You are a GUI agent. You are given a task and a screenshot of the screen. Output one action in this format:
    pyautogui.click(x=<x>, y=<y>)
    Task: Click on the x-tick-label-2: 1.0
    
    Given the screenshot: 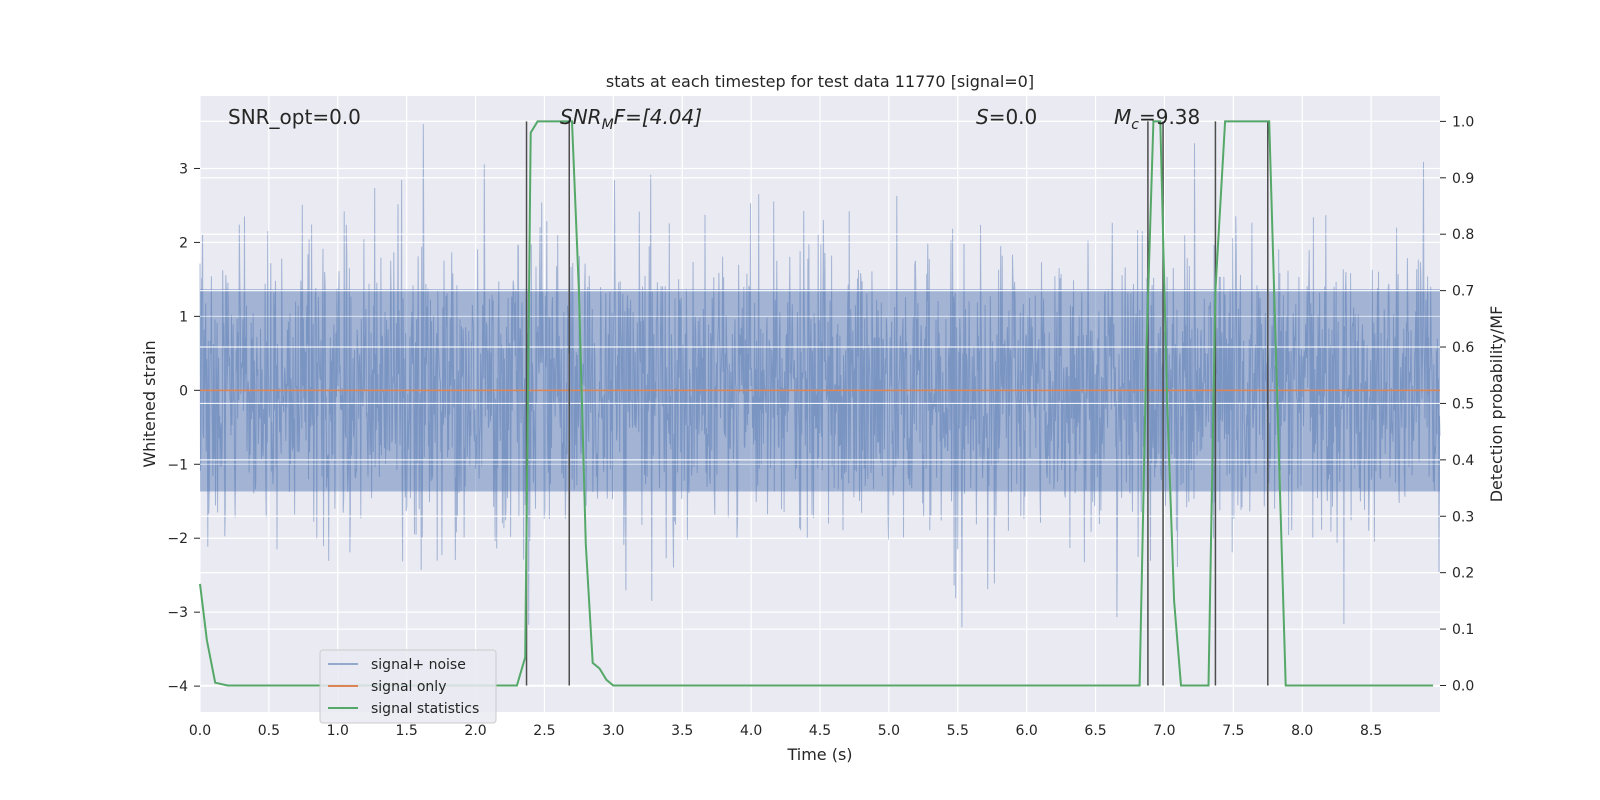 What is the action you would take?
    pyautogui.click(x=338, y=731)
    